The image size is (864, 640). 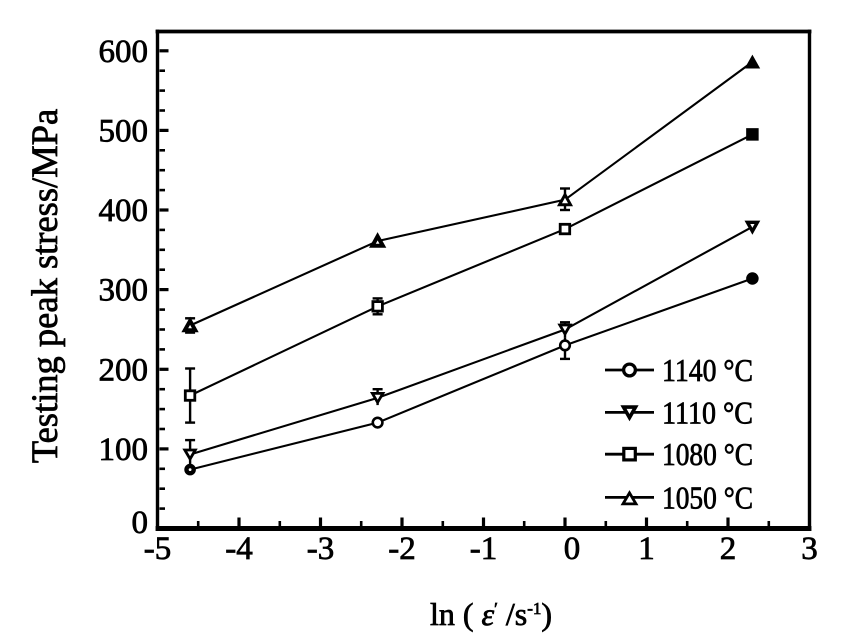 What do you see at coordinates (707, 497) in the screenshot?
I see `svg-text: 1050 °C` at bounding box center [707, 497].